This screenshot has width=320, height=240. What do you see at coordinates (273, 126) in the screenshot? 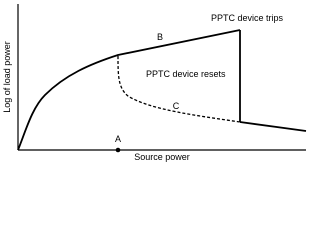
I see `tripped-line` at bounding box center [273, 126].